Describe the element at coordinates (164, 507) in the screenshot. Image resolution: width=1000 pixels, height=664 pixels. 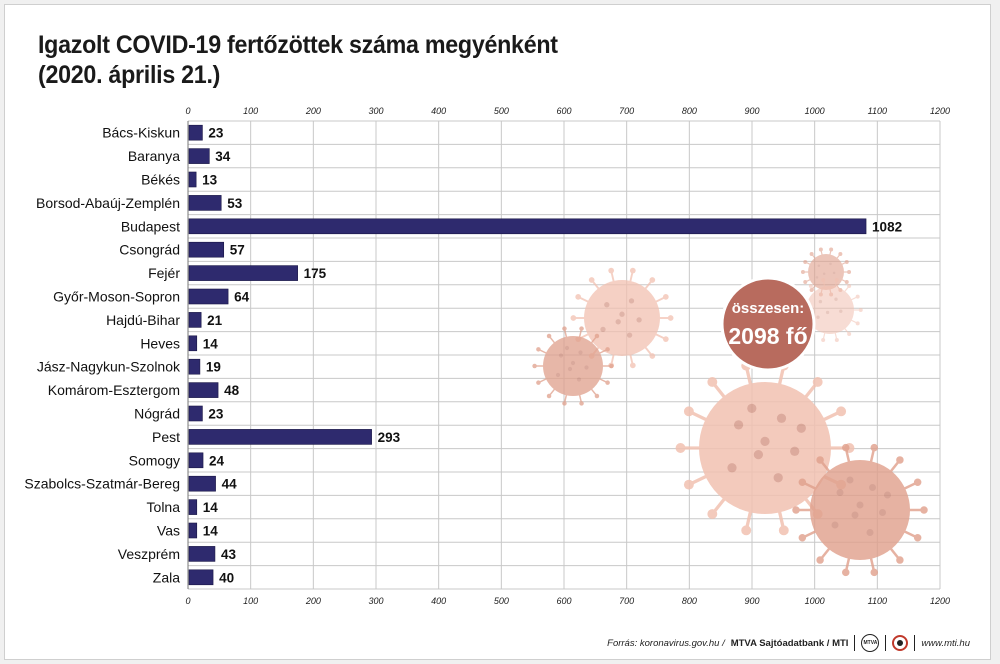
I see `category-label: Tolna` at that location.